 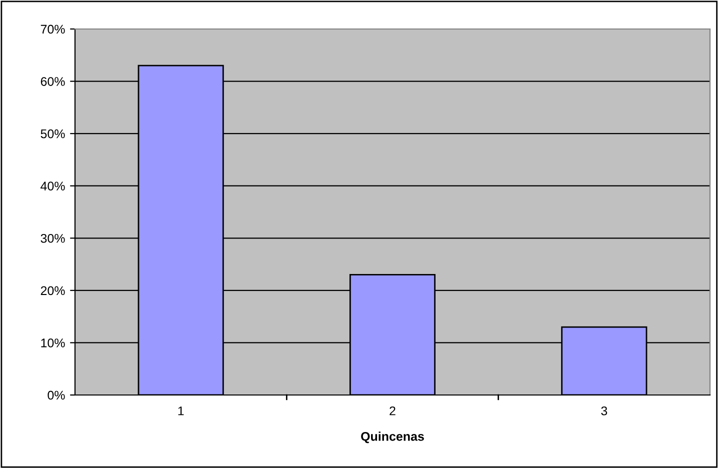 What do you see at coordinates (393, 411) in the screenshot?
I see `x-tick-label: 2` at bounding box center [393, 411].